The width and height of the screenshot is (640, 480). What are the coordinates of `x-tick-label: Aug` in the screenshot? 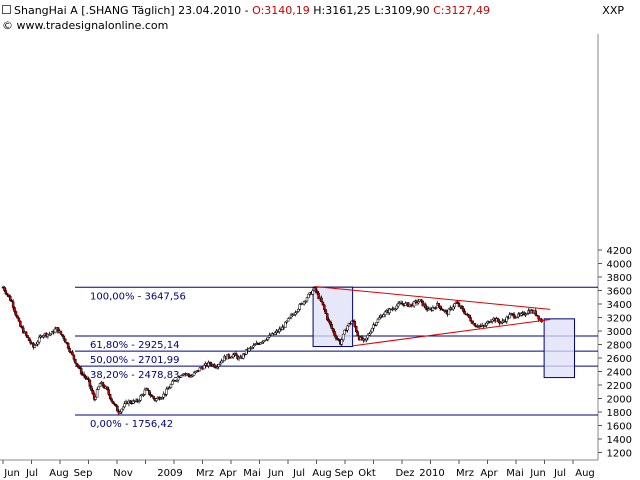 It's located at (322, 473).